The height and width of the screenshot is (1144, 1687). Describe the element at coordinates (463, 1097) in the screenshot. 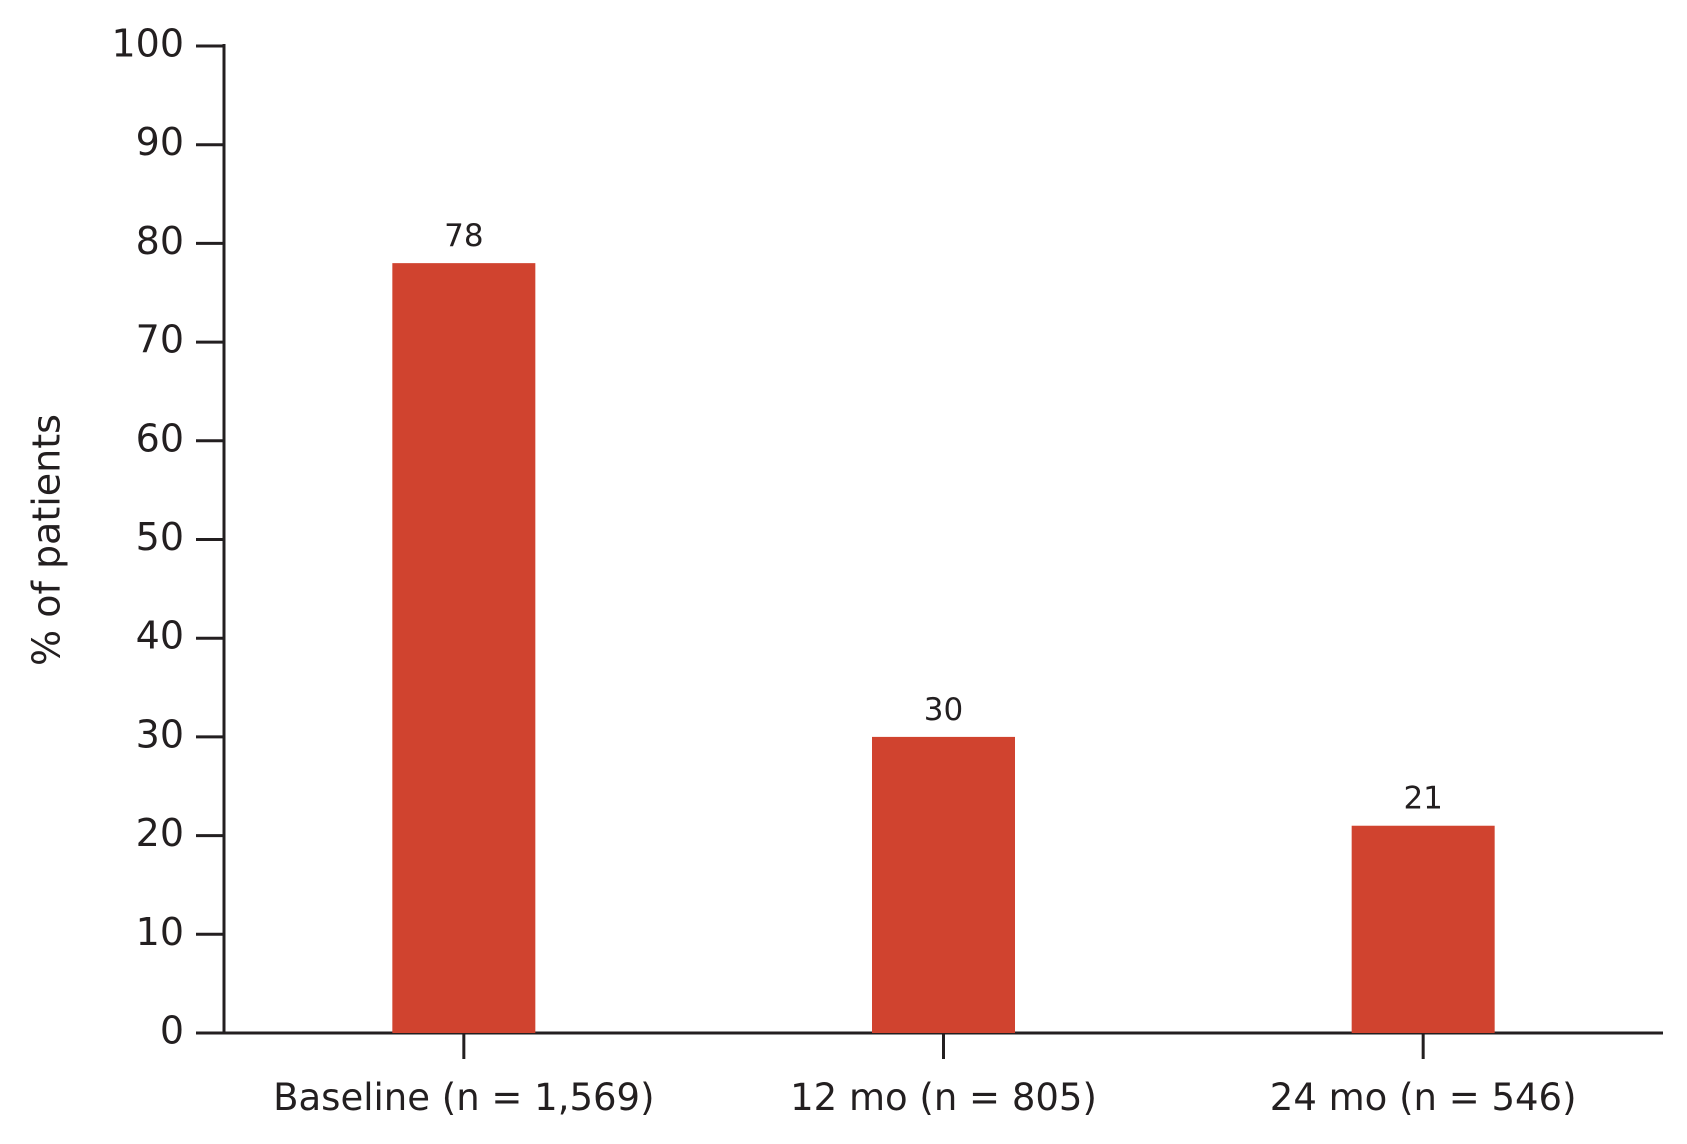

I see `x-tick-label: Baseline (n = 1,569)` at that location.